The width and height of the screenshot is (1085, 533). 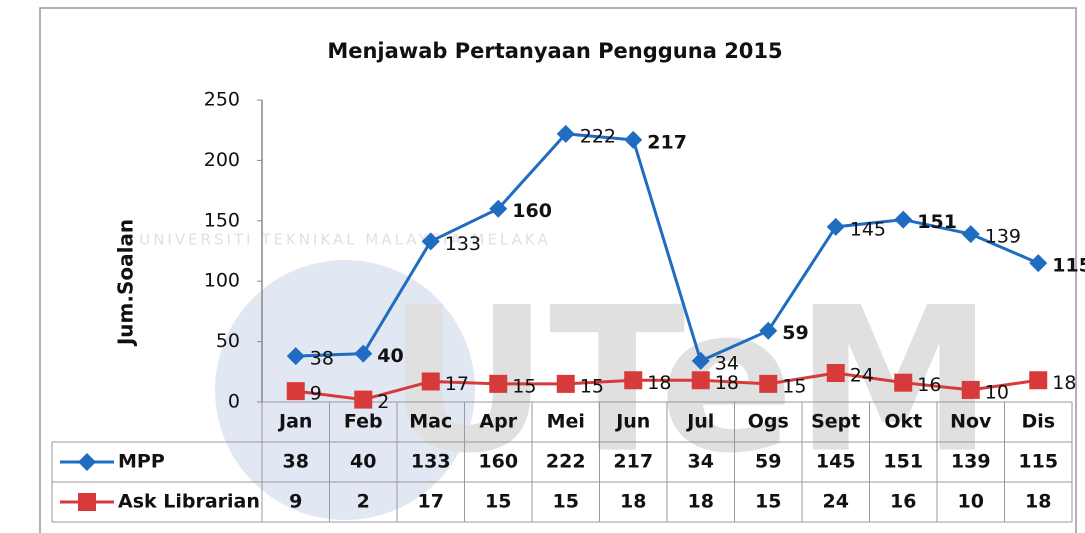 I want to click on table-cell: 217, so click(x=633, y=462).